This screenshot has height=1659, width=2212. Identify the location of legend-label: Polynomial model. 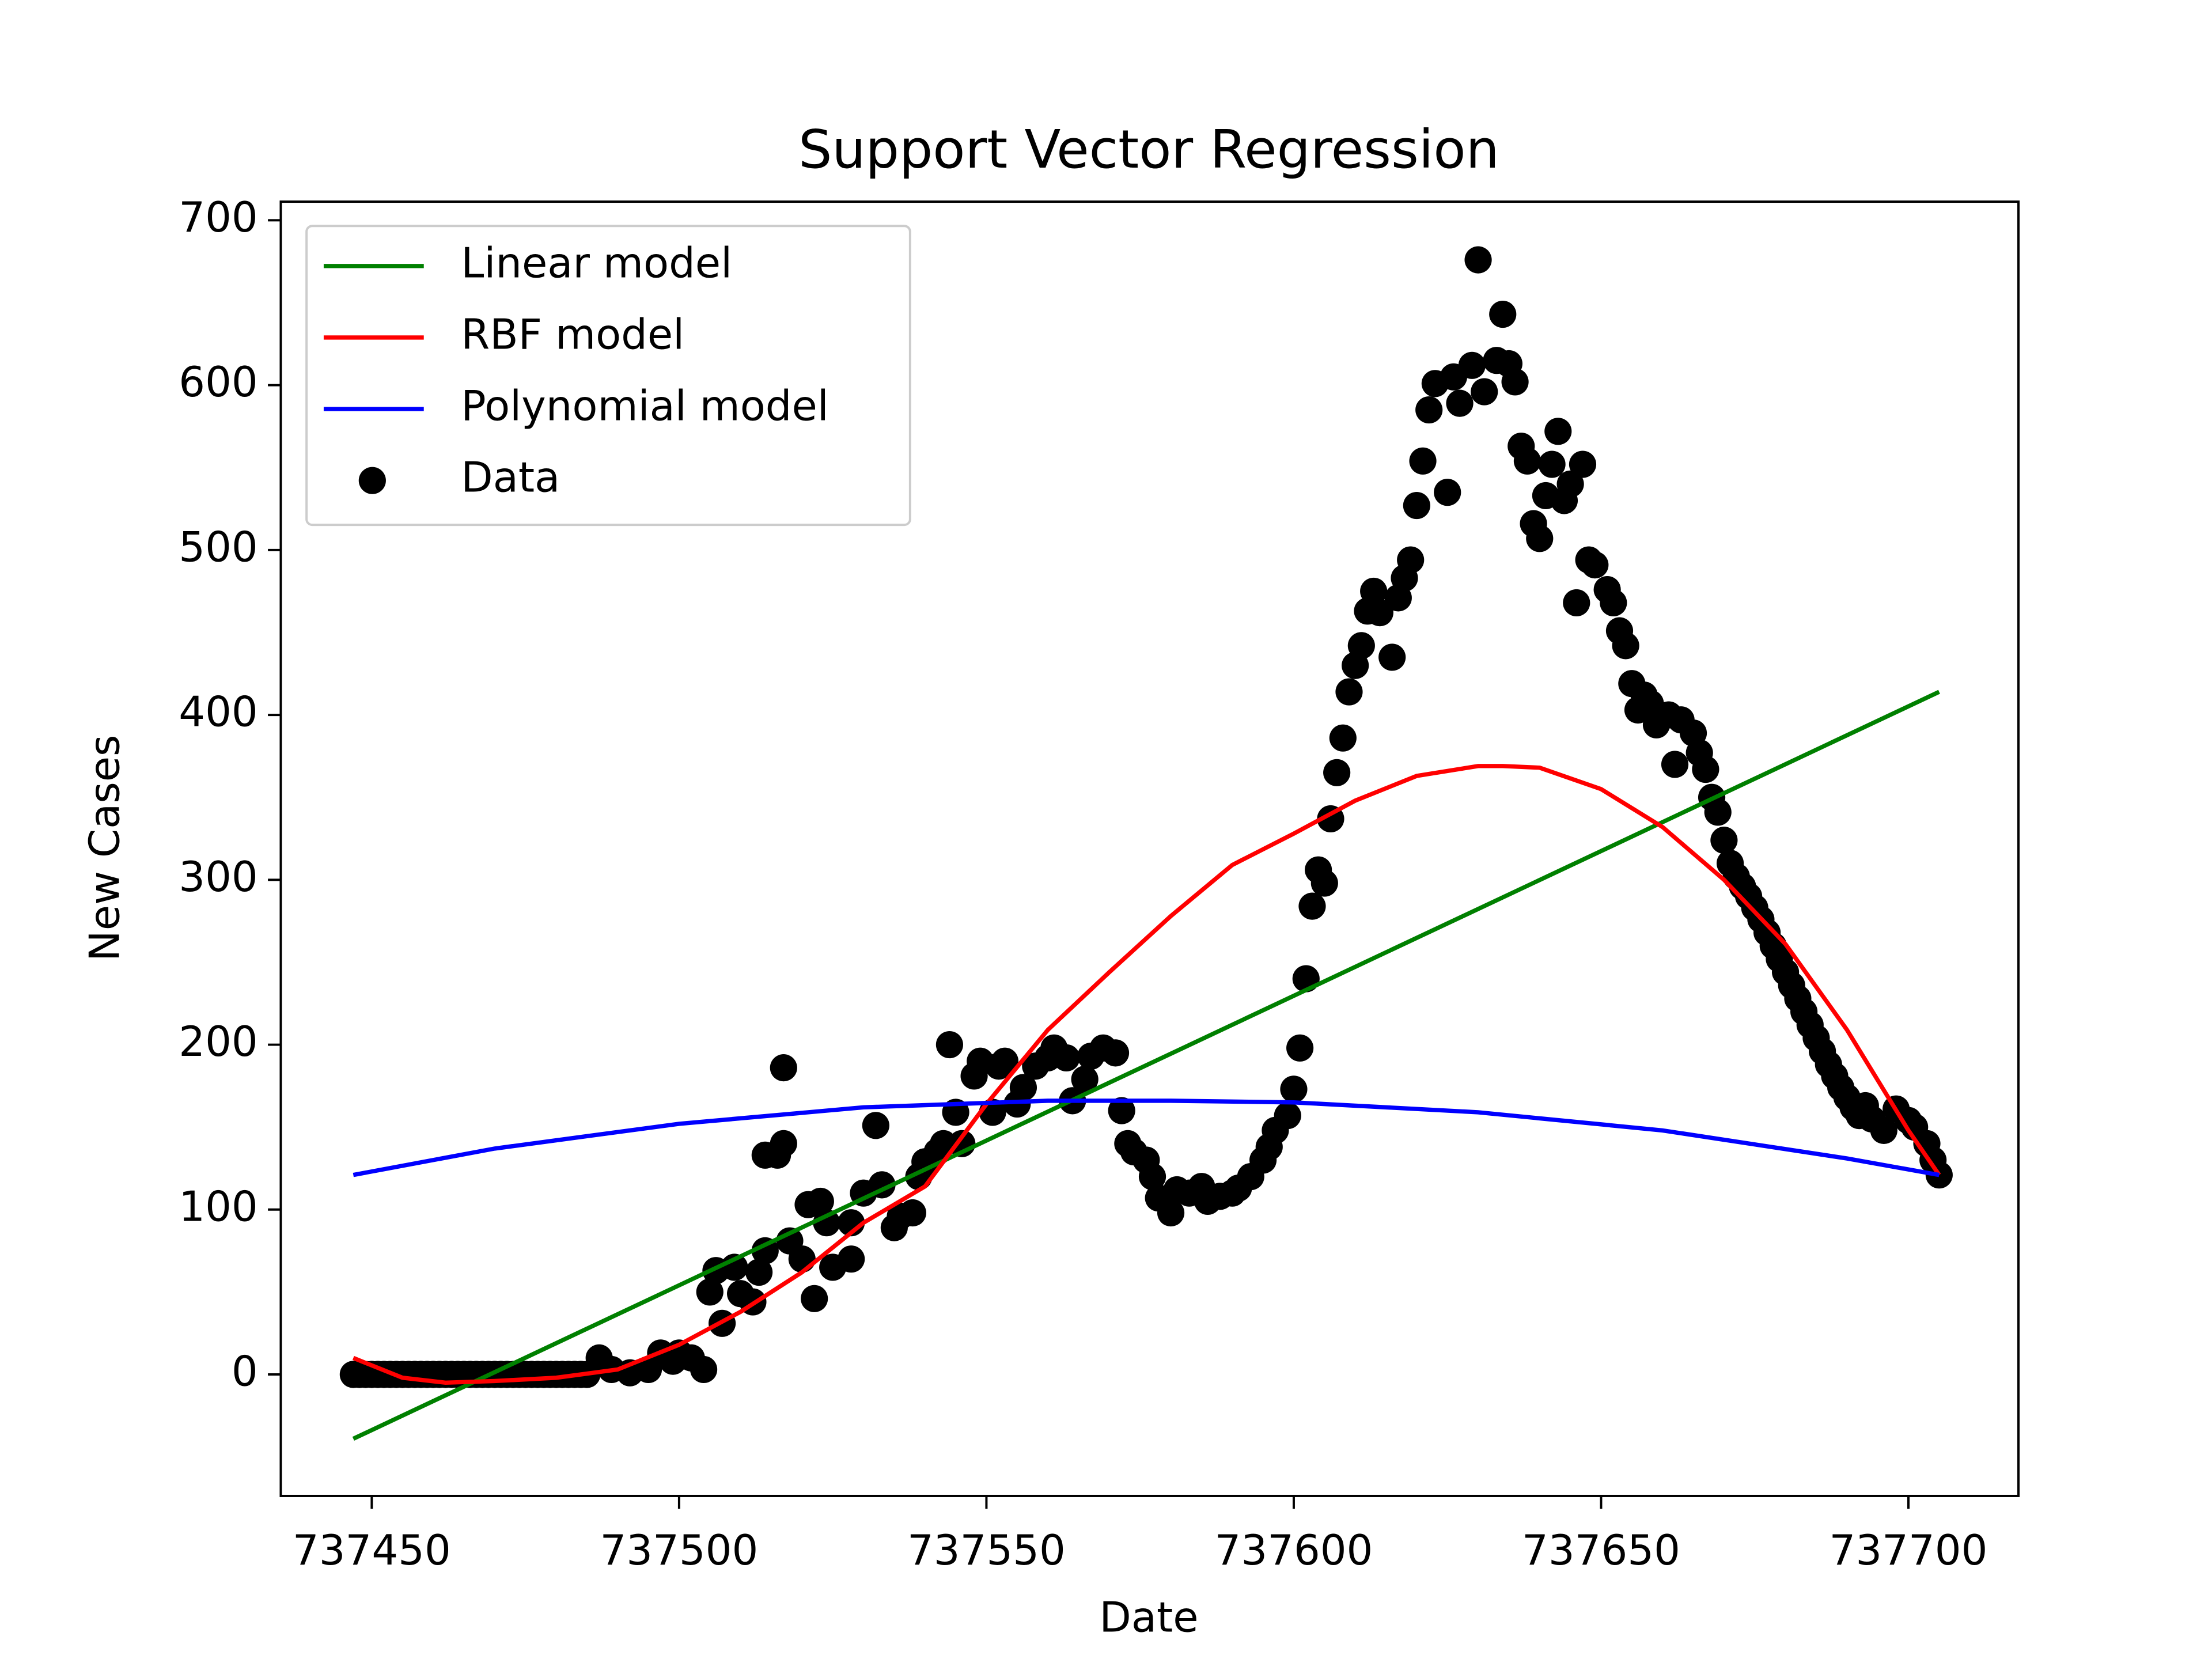
(645, 406).